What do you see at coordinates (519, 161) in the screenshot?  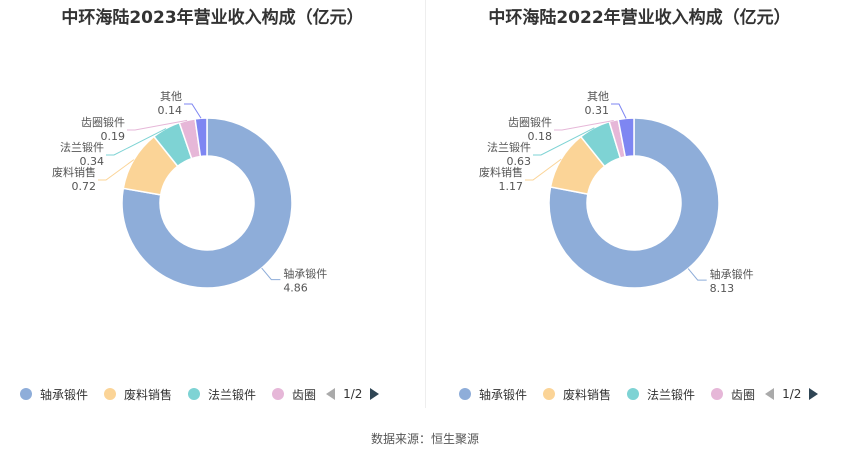 I see `slice-value: 0.63` at bounding box center [519, 161].